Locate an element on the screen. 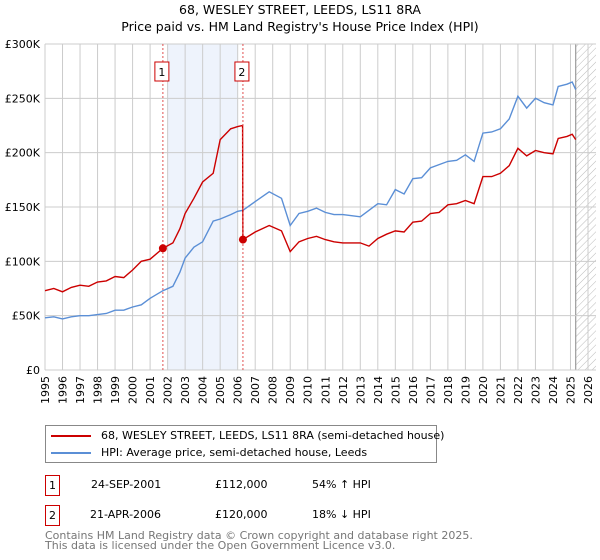  legend-swatch-blue is located at coordinates (71, 453).